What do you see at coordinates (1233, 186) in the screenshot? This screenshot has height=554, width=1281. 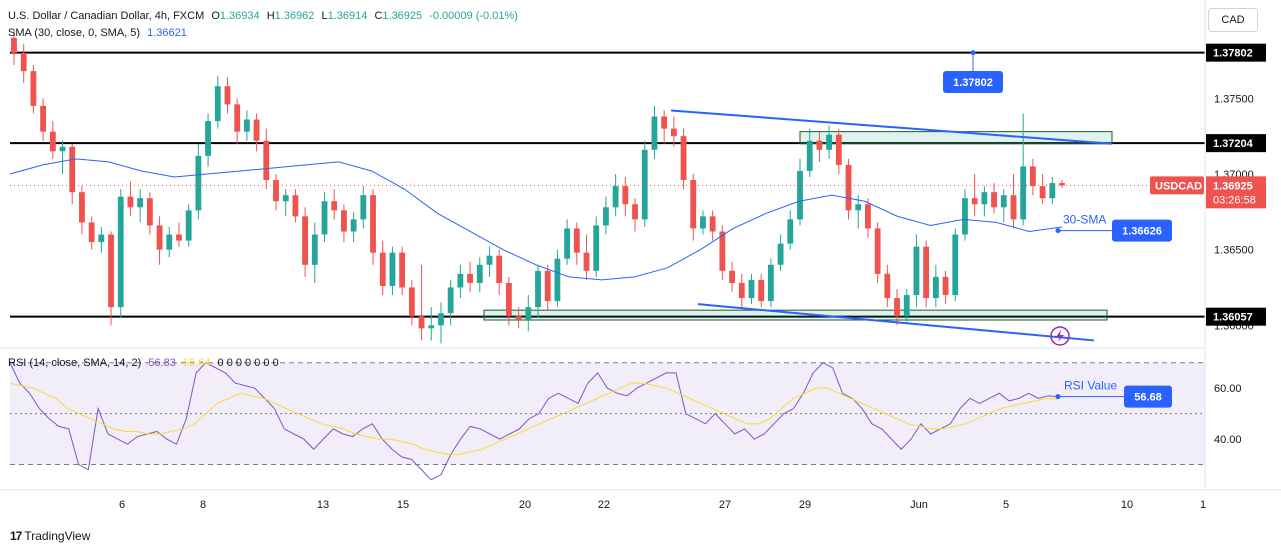 I see `last-price-text: 1.36925` at bounding box center [1233, 186].